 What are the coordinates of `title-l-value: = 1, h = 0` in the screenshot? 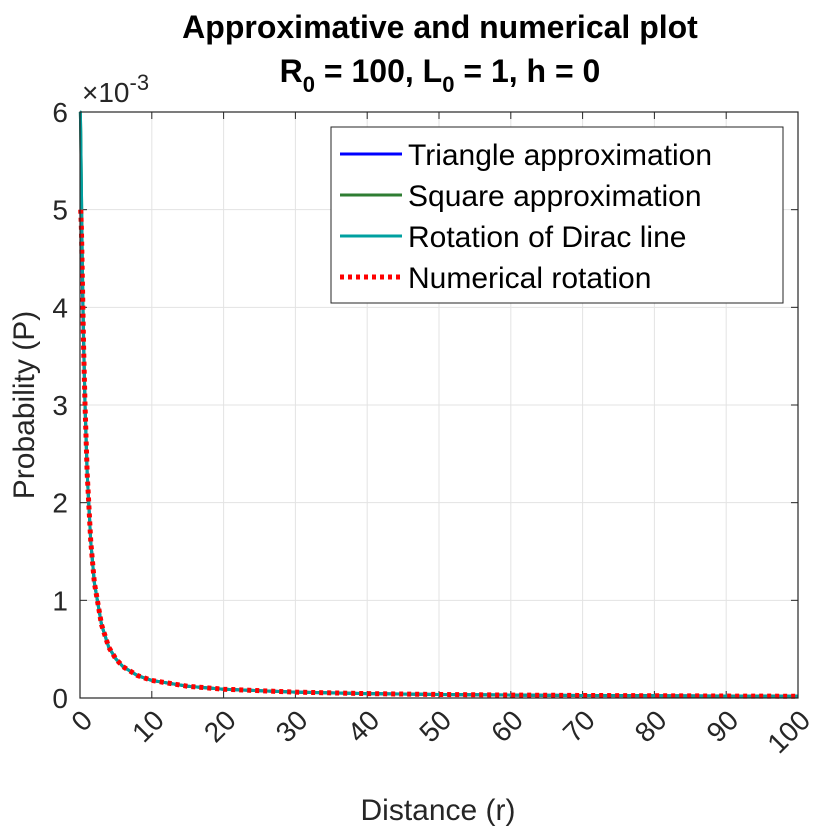 It's located at (527, 71).